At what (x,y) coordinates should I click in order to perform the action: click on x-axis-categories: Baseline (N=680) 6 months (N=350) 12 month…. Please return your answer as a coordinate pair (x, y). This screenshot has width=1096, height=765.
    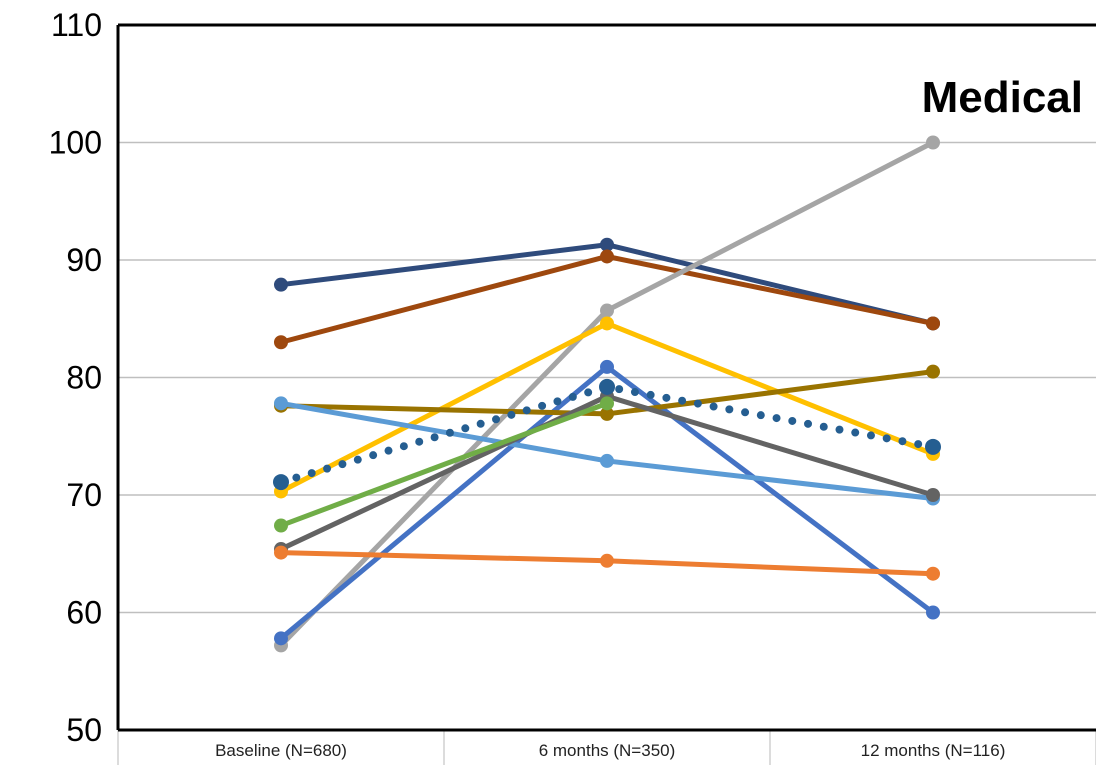
    Looking at the image, I should click on (606, 747).